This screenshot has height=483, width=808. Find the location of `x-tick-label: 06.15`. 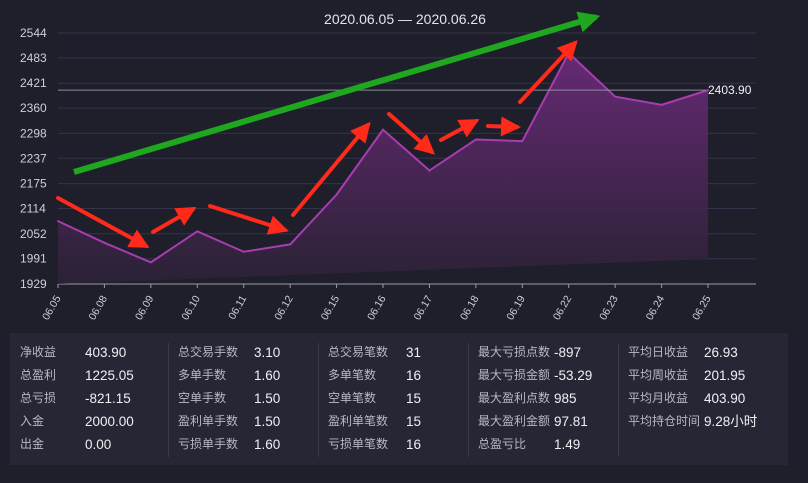

x-tick-label: 06.15 is located at coordinates (331, 307).